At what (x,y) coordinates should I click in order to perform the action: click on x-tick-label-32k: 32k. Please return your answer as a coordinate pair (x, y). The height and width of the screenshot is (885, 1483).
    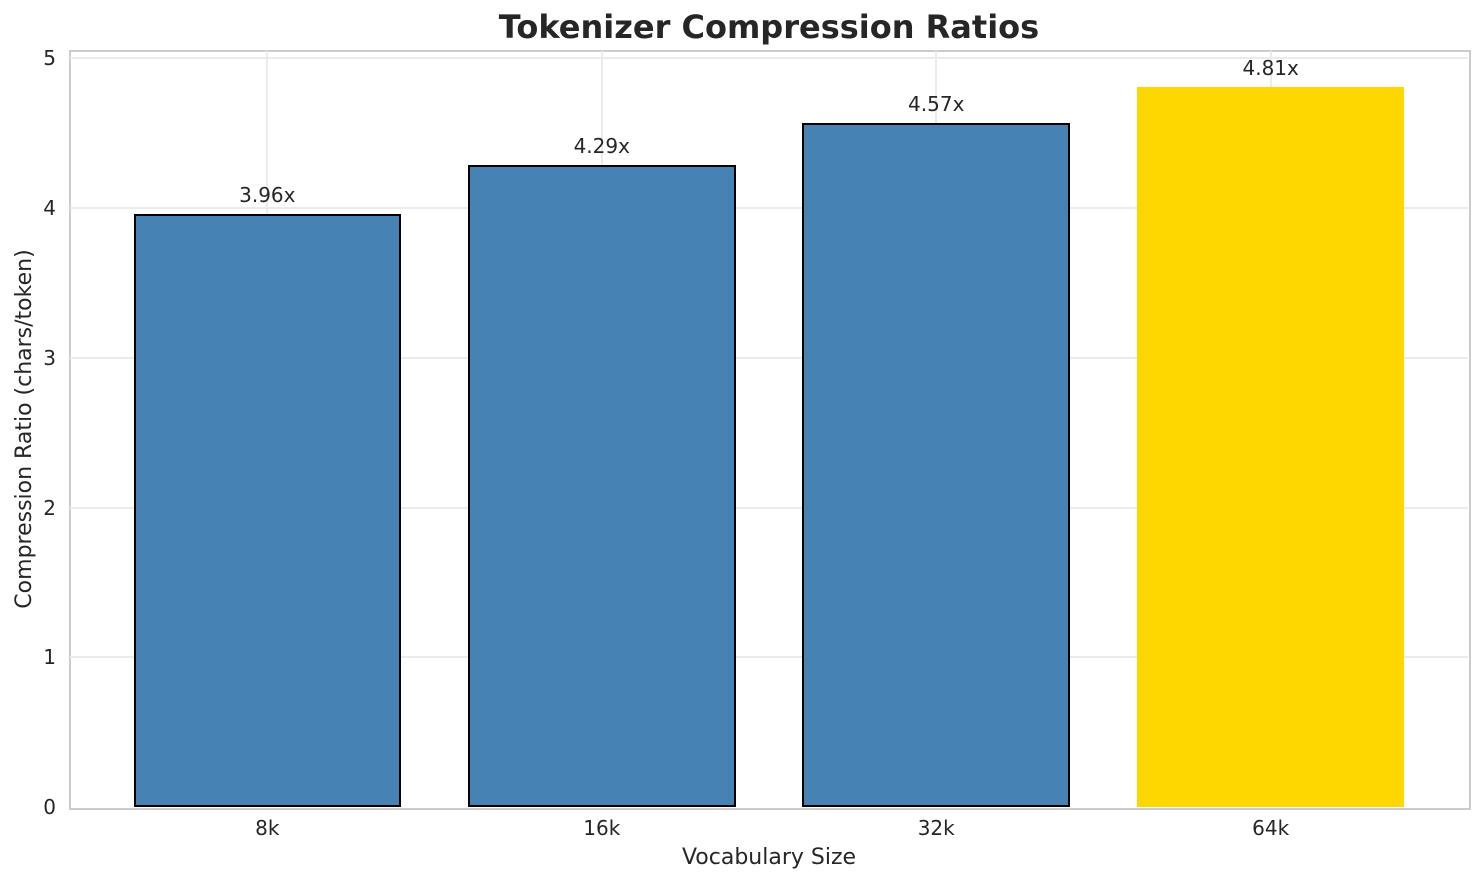
    Looking at the image, I should click on (936, 828).